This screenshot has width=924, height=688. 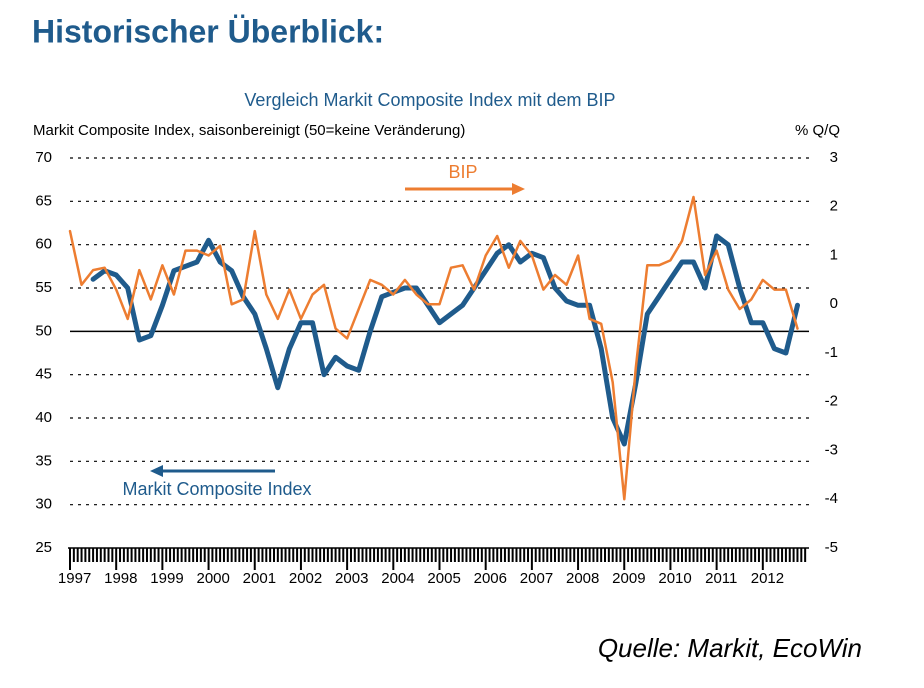 What do you see at coordinates (43, 200) in the screenshot?
I see `y-tick-label: 65` at bounding box center [43, 200].